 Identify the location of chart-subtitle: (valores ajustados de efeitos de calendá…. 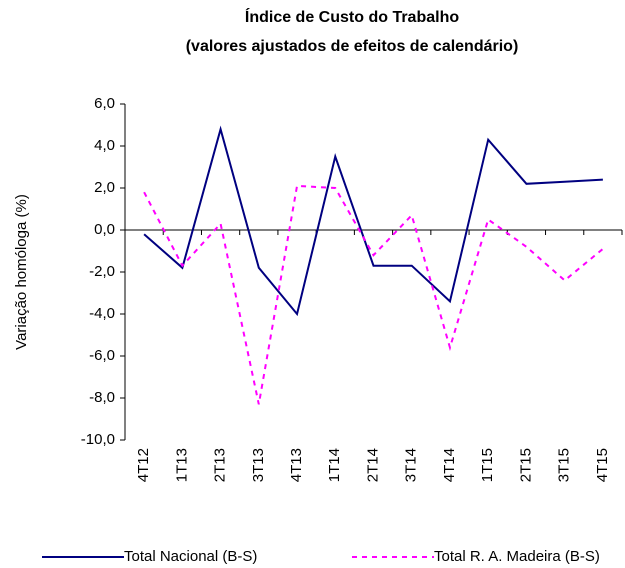
(352, 46).